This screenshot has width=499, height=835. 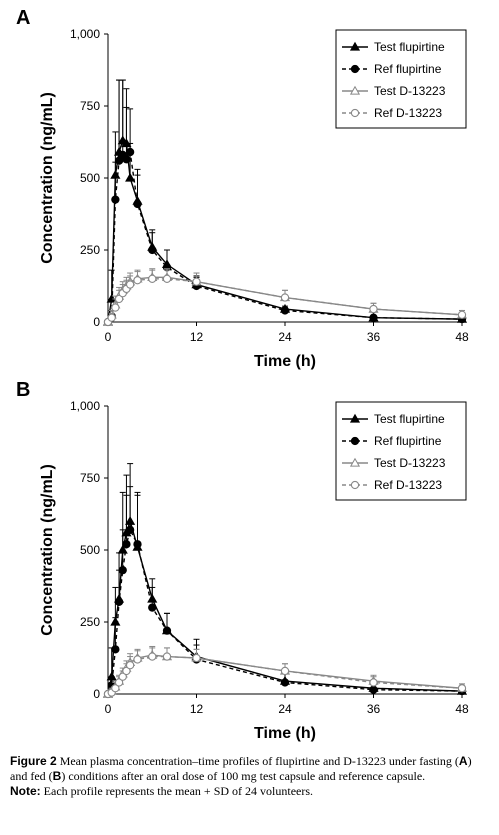 I want to click on chart-a-y-tick-label: 0, so click(x=96, y=322).